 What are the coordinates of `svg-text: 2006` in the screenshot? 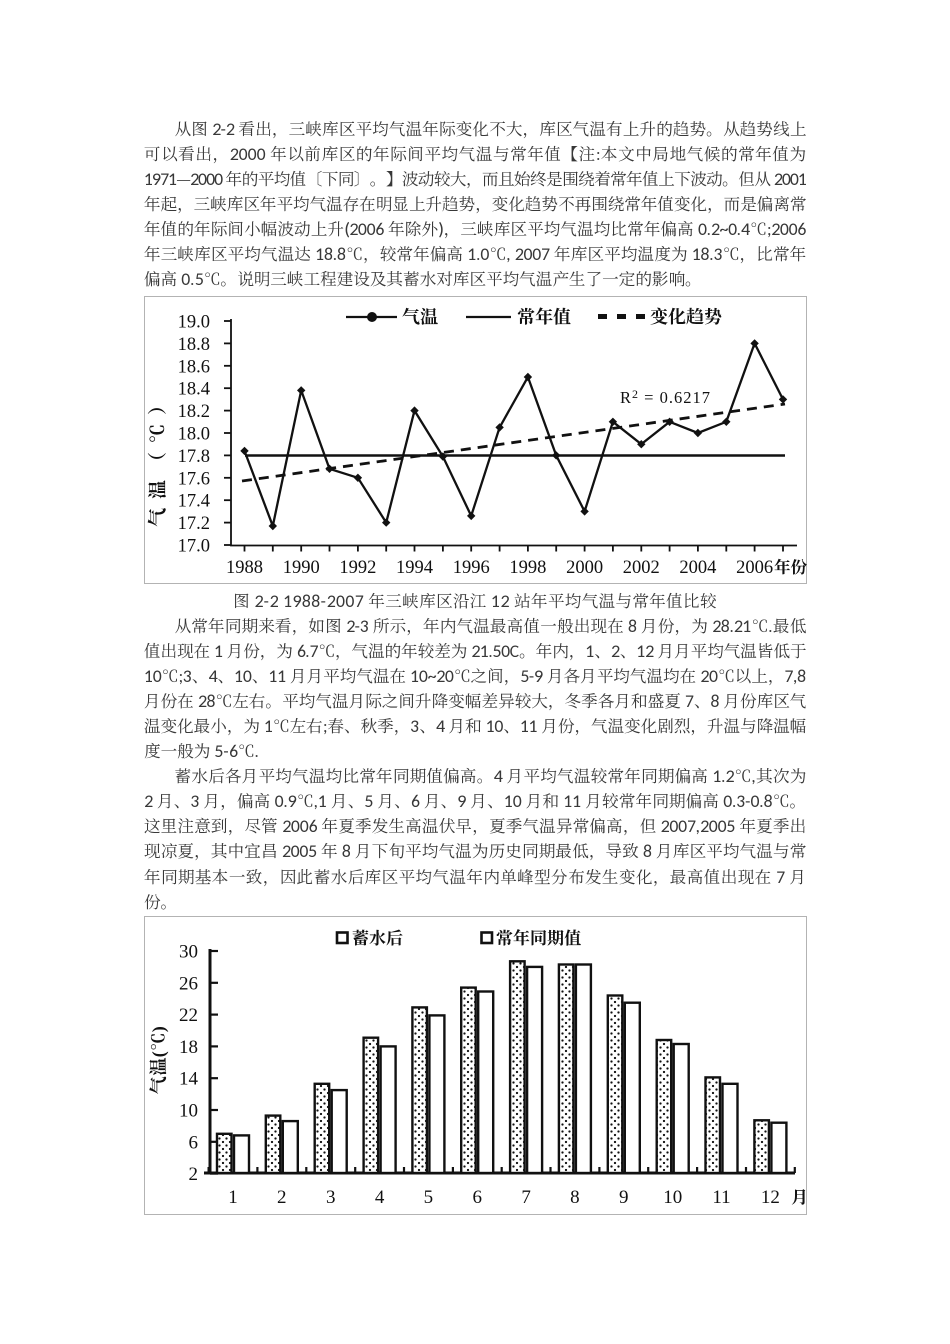 It's located at (754, 568).